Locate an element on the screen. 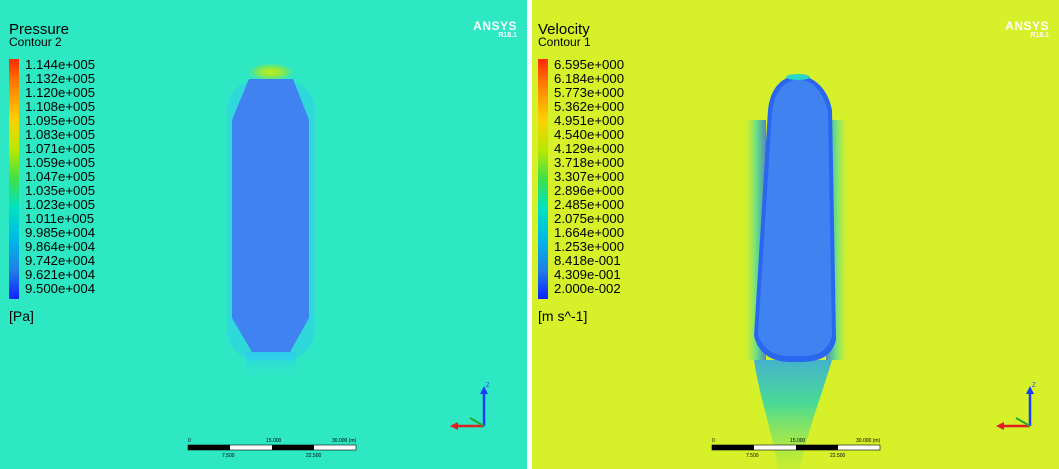 Image resolution: width=1059 pixels, height=469 pixels. legend-label: 4.951e+000 is located at coordinates (589, 120).